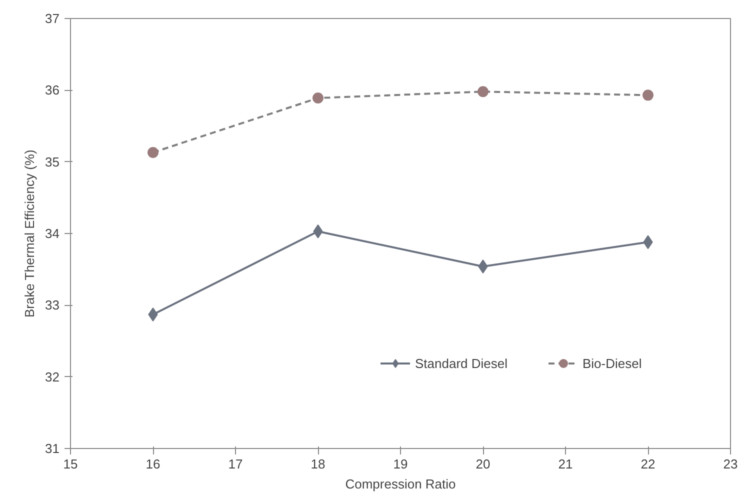  I want to click on x-tick-label: 21, so click(565, 464).